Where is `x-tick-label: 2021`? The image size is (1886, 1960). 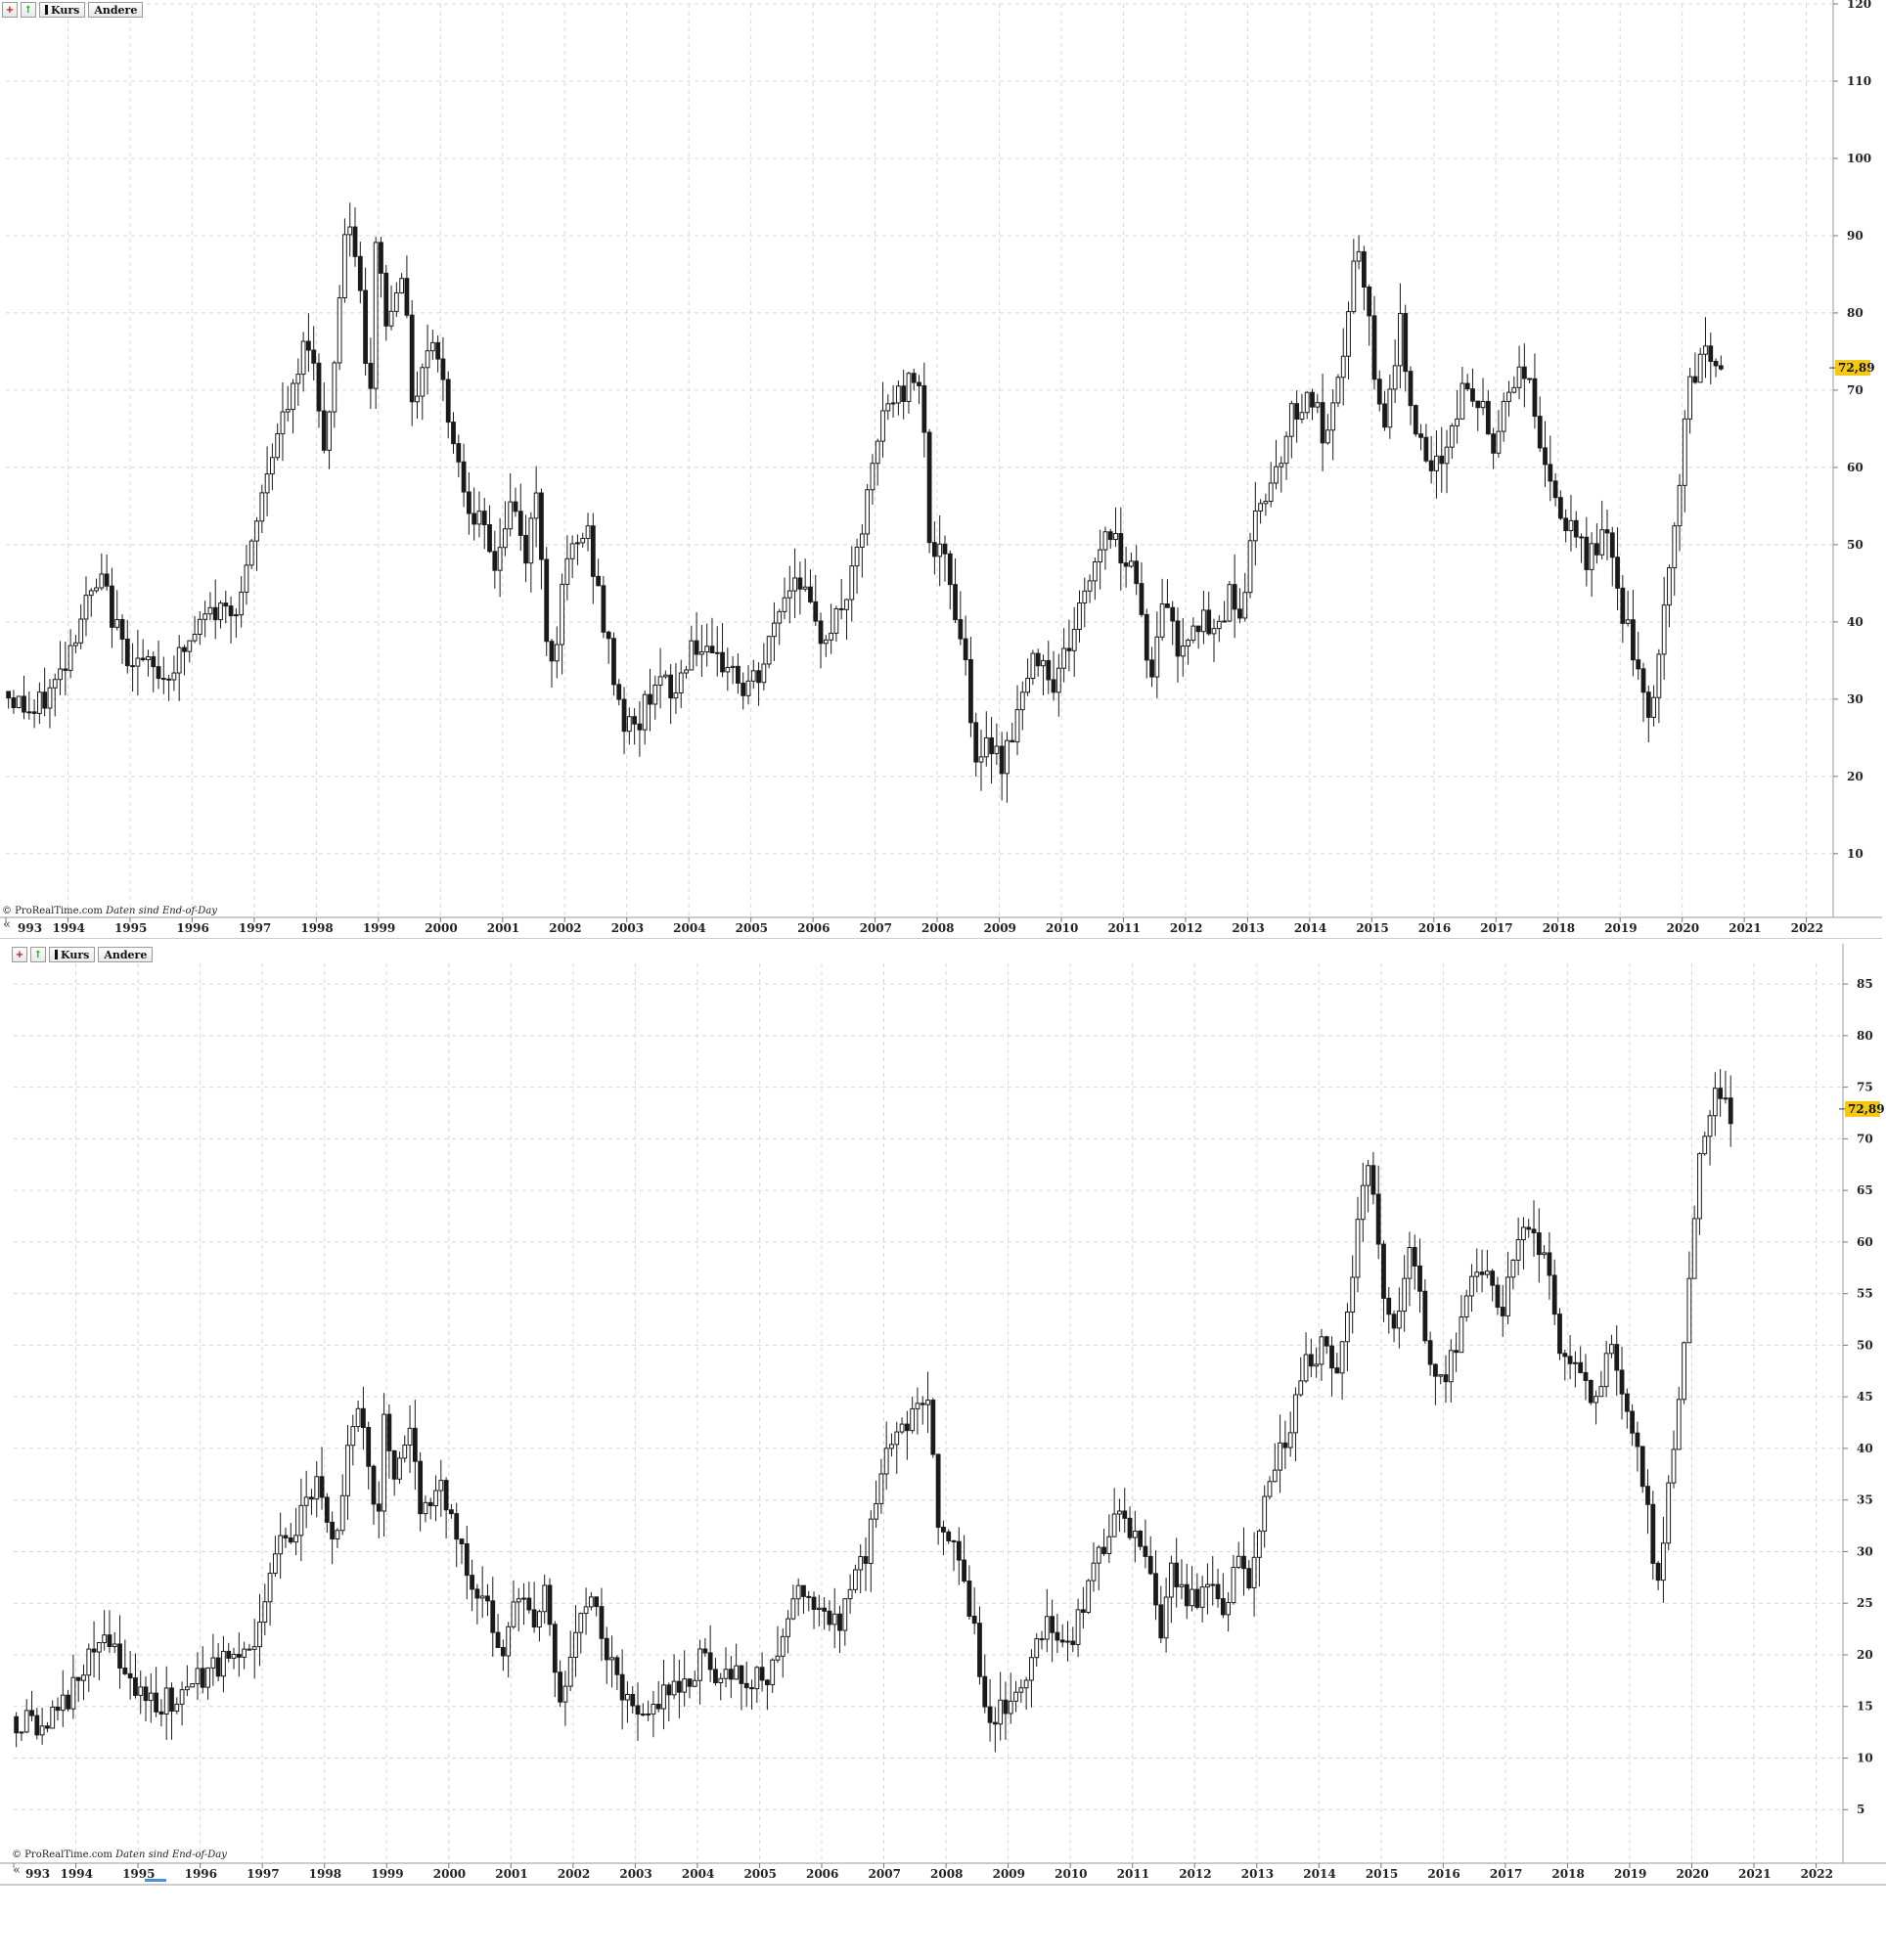
x-tick-label: 2021 is located at coordinates (1754, 1874).